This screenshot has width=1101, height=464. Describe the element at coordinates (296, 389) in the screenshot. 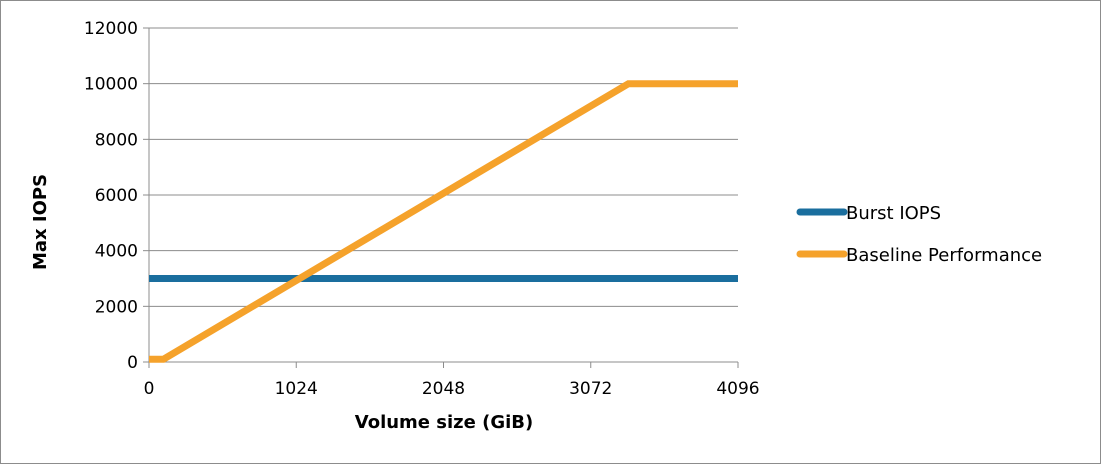

I see `x-tick-label: 1024` at that location.